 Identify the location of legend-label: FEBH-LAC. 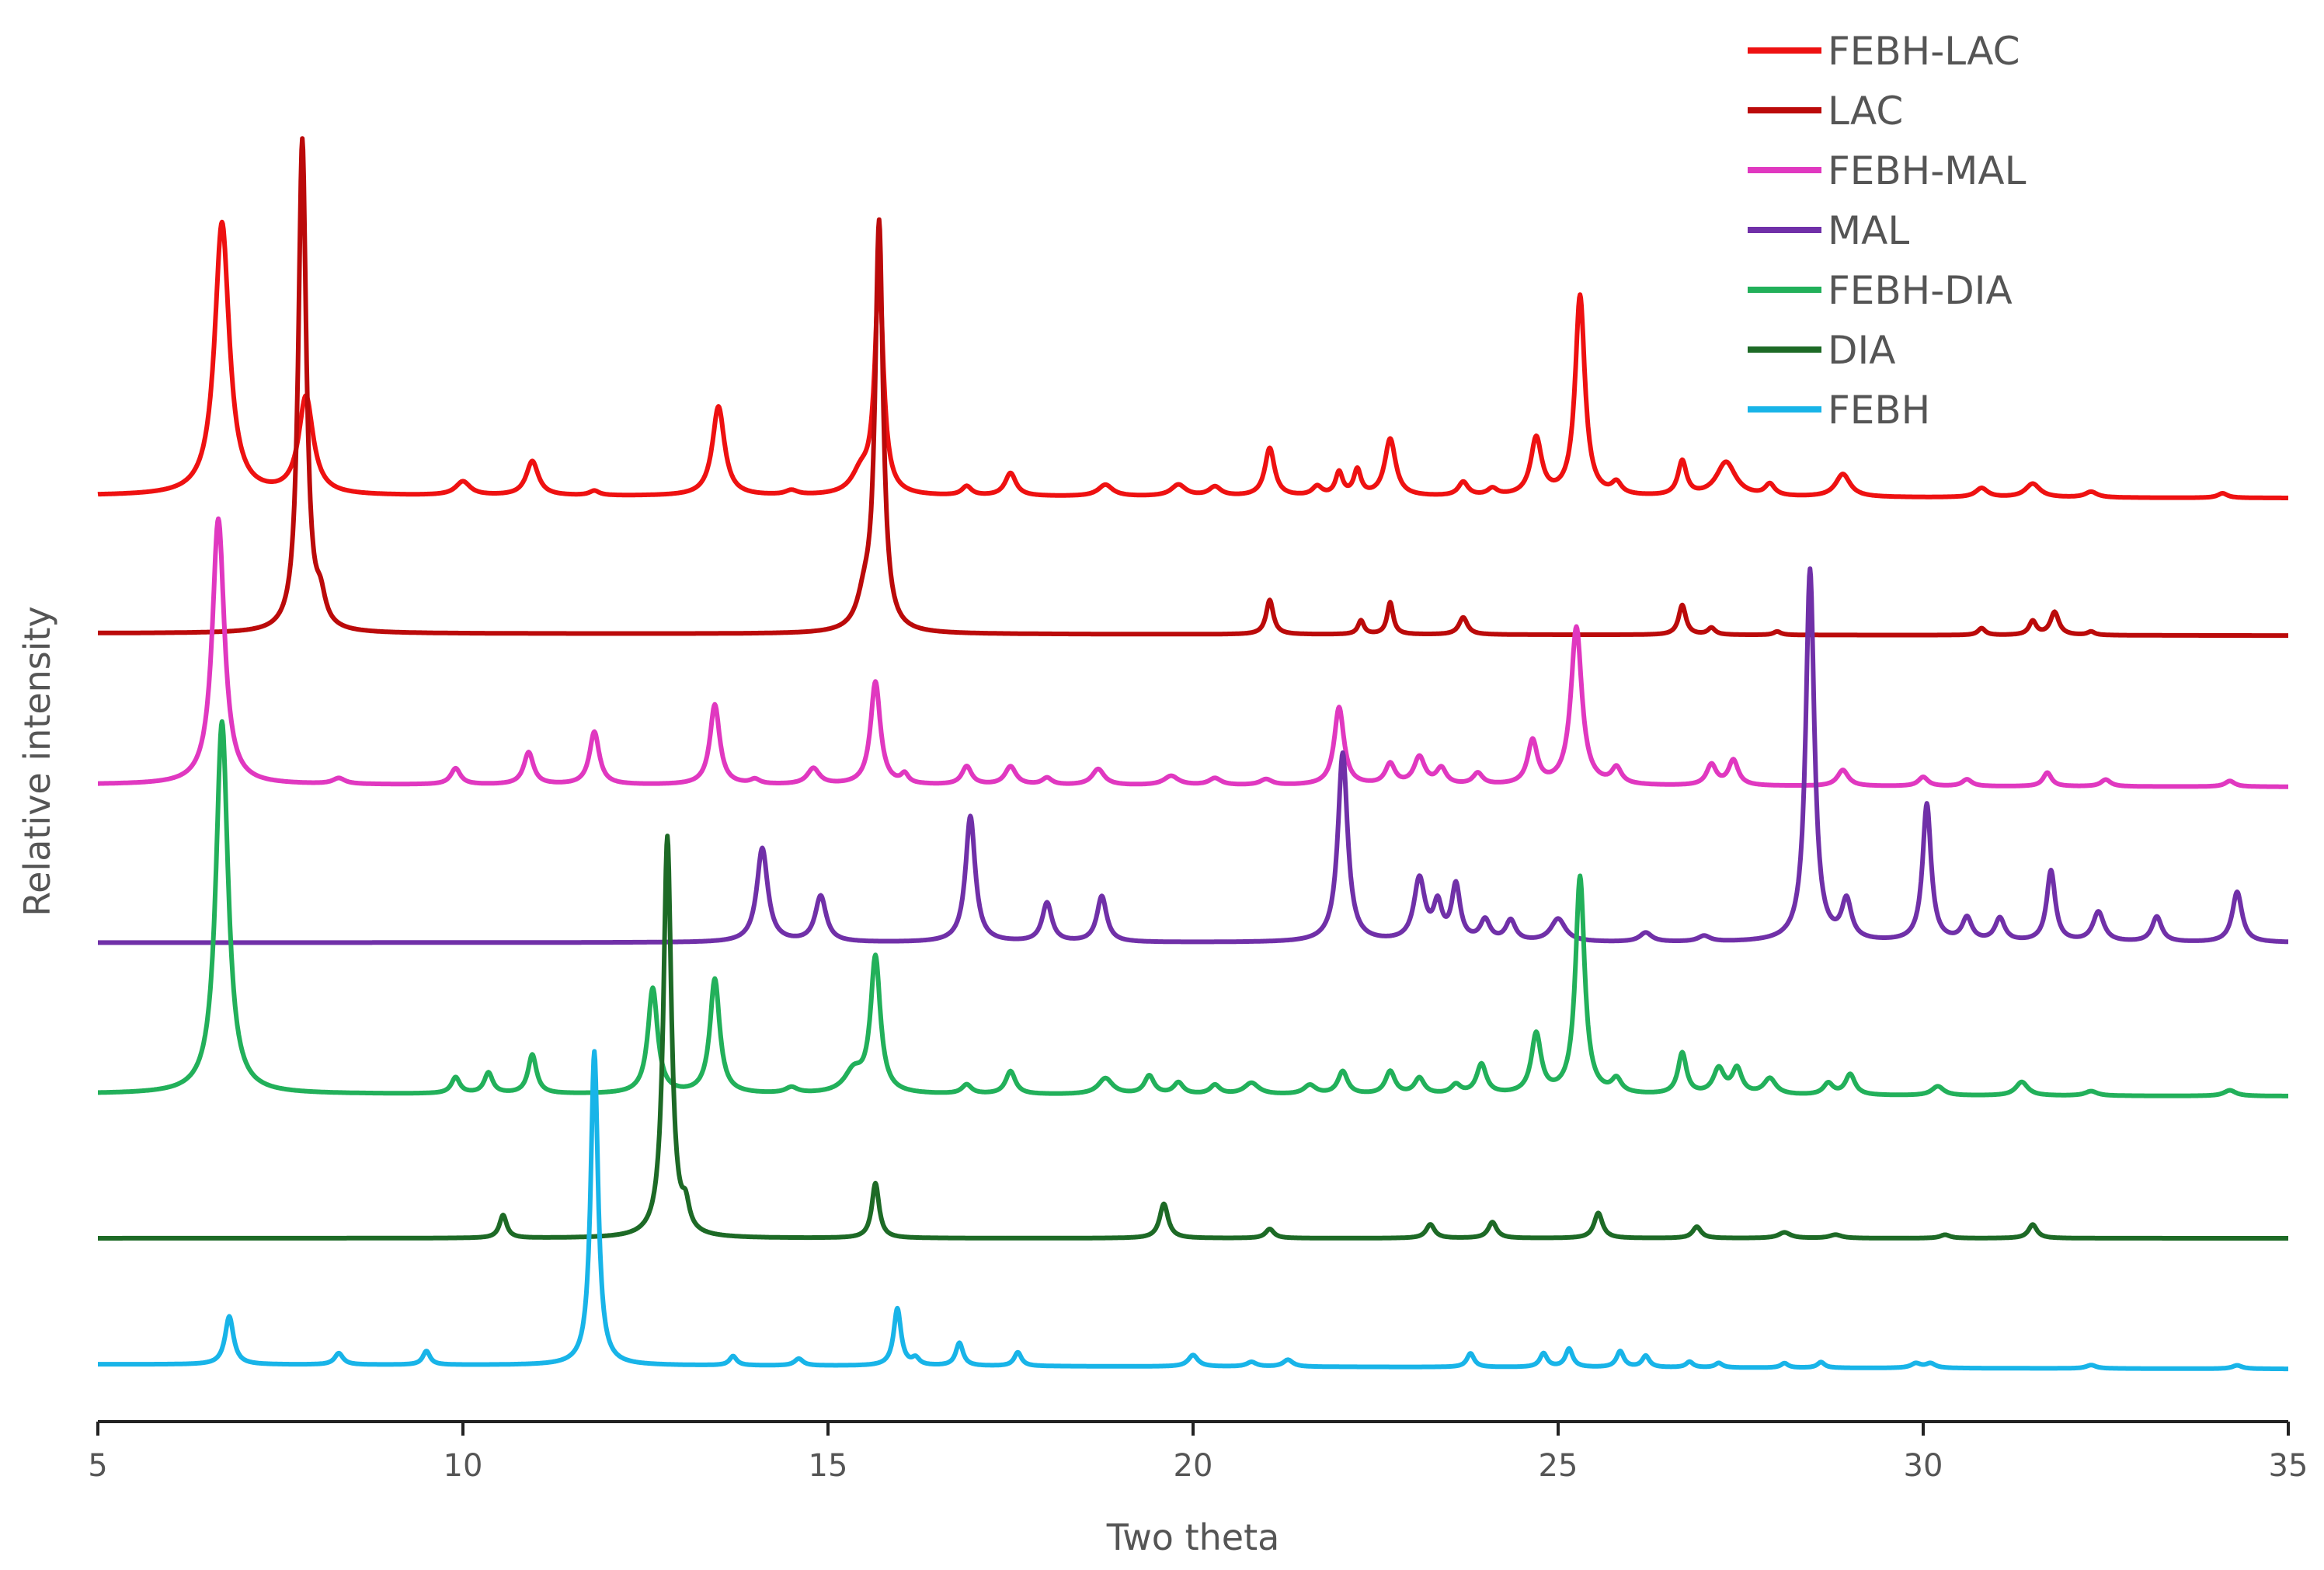
(1924, 51).